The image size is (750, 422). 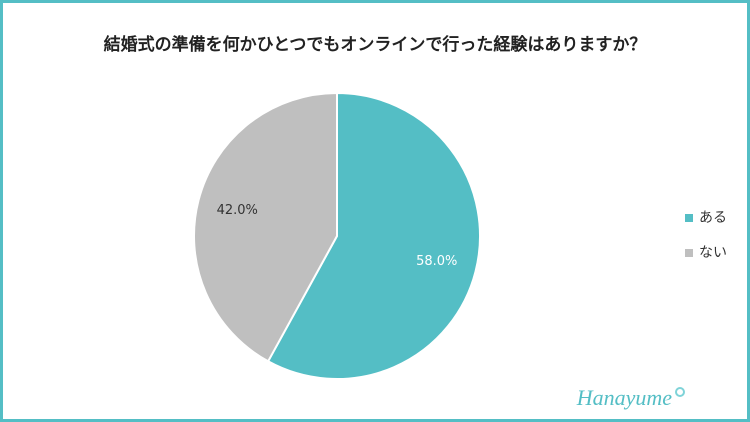 What do you see at coordinates (375, 44) in the screenshot?
I see `chart-title: 結婚式の準備を何かひとつでもオンラインで行った経験はありますか？` at bounding box center [375, 44].